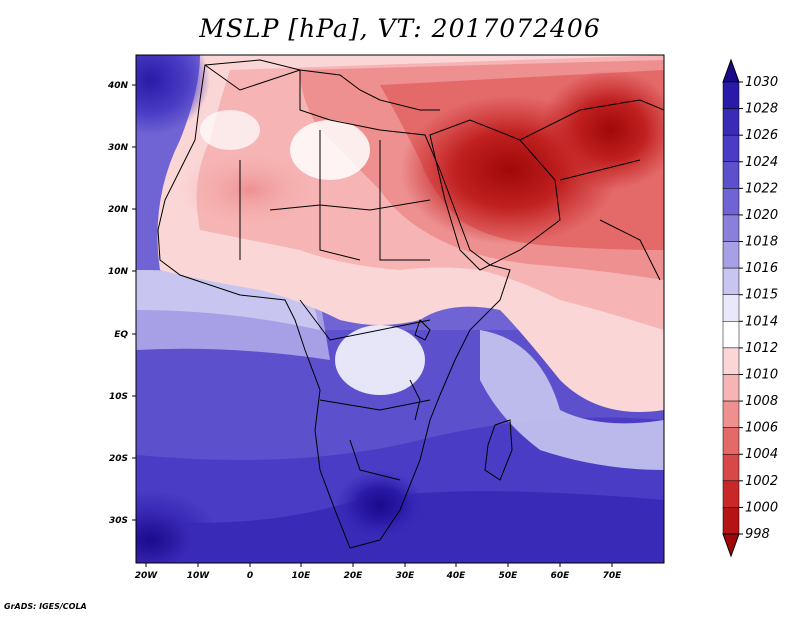 The width and height of the screenshot is (800, 618). Describe the element at coordinates (761, 428) in the screenshot. I see `colorbar-level-label: 1006` at that location.